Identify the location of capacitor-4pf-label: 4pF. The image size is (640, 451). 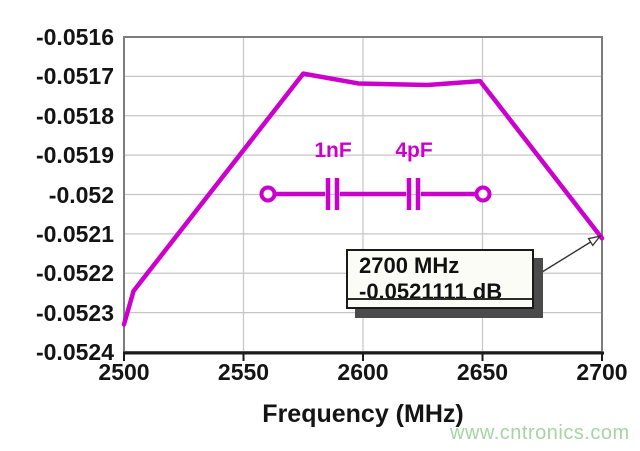
(414, 150).